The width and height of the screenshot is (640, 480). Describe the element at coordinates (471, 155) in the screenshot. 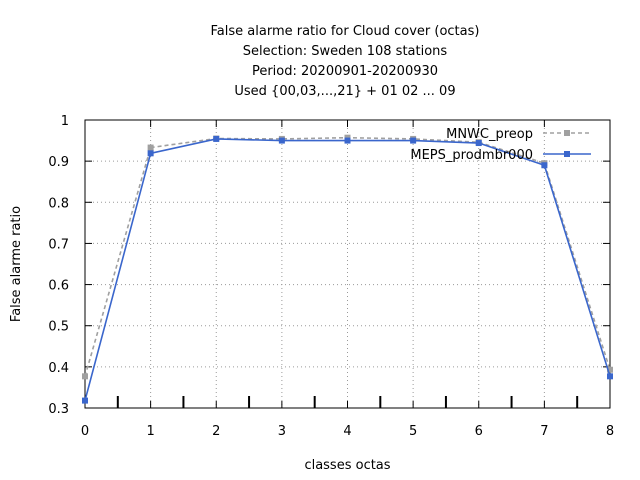

I see `legend-label: MEPS_prodmbr000` at that location.